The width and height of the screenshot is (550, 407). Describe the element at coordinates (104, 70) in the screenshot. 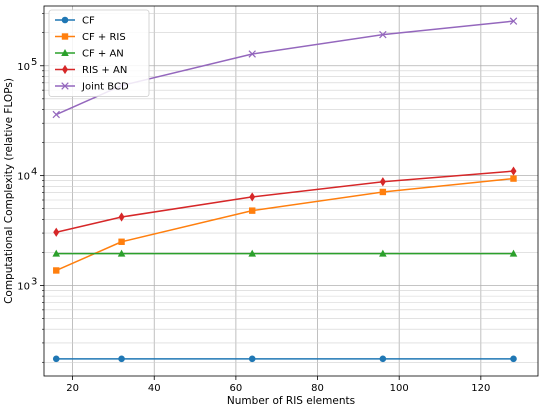

I see `legend-label: RIS + AN` at that location.